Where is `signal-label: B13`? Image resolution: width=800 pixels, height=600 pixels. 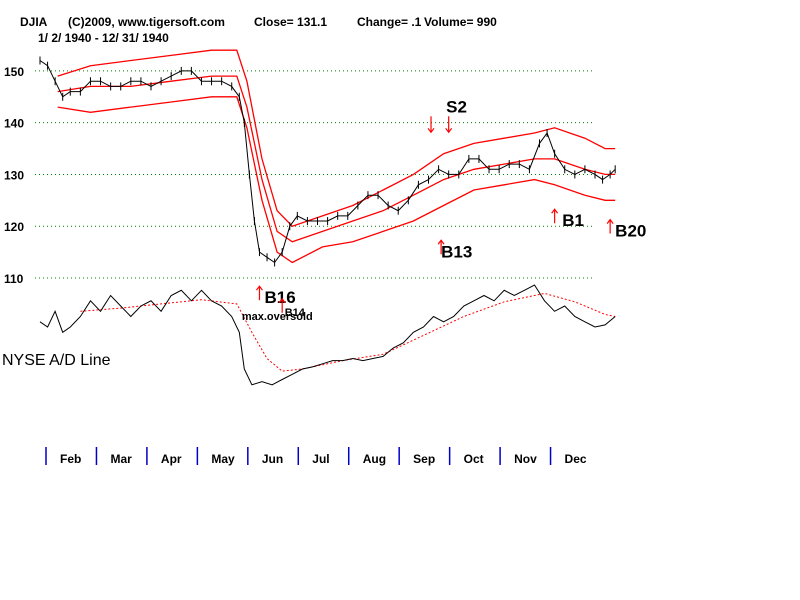
signal-label: B13 is located at coordinates (456, 251).